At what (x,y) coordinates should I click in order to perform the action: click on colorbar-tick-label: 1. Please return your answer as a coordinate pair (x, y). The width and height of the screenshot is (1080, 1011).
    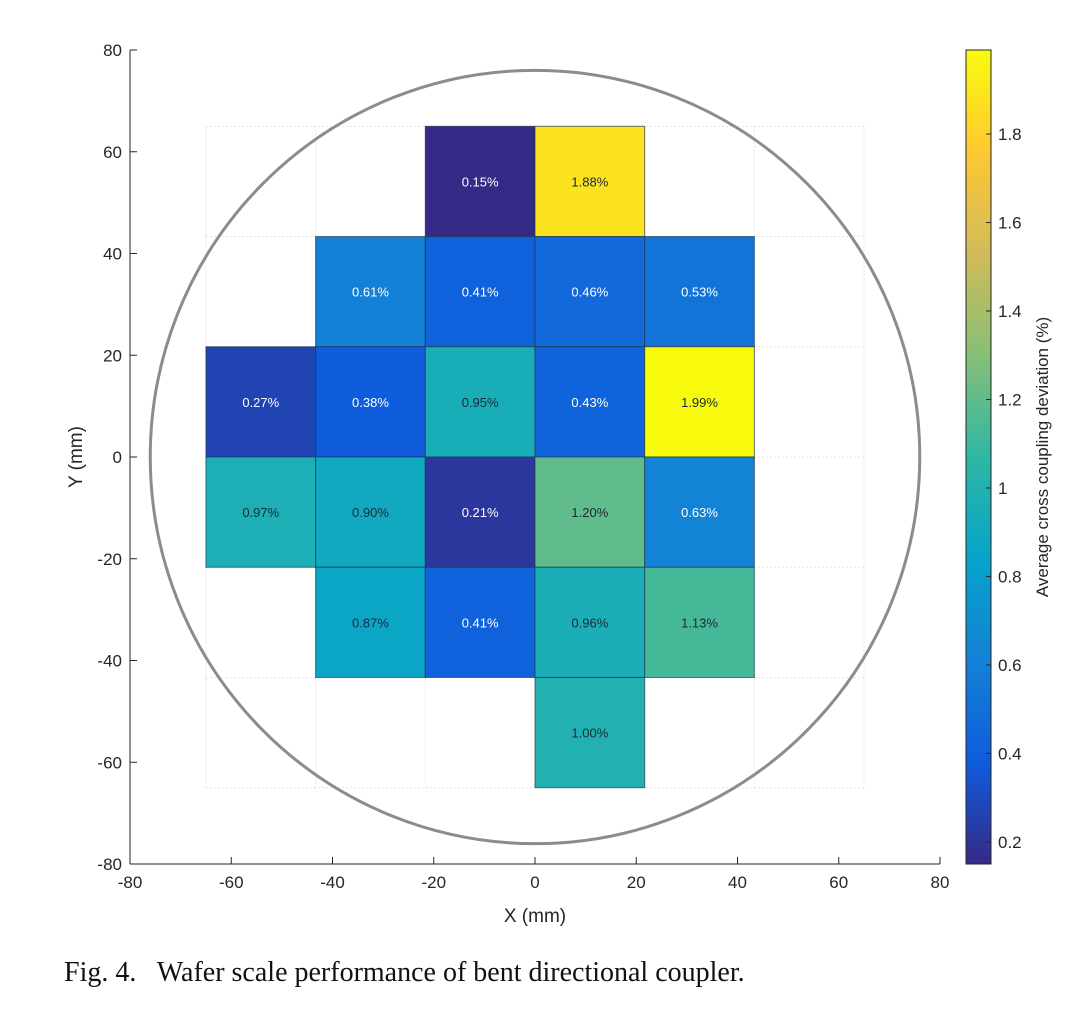
    Looking at the image, I should click on (1002, 488).